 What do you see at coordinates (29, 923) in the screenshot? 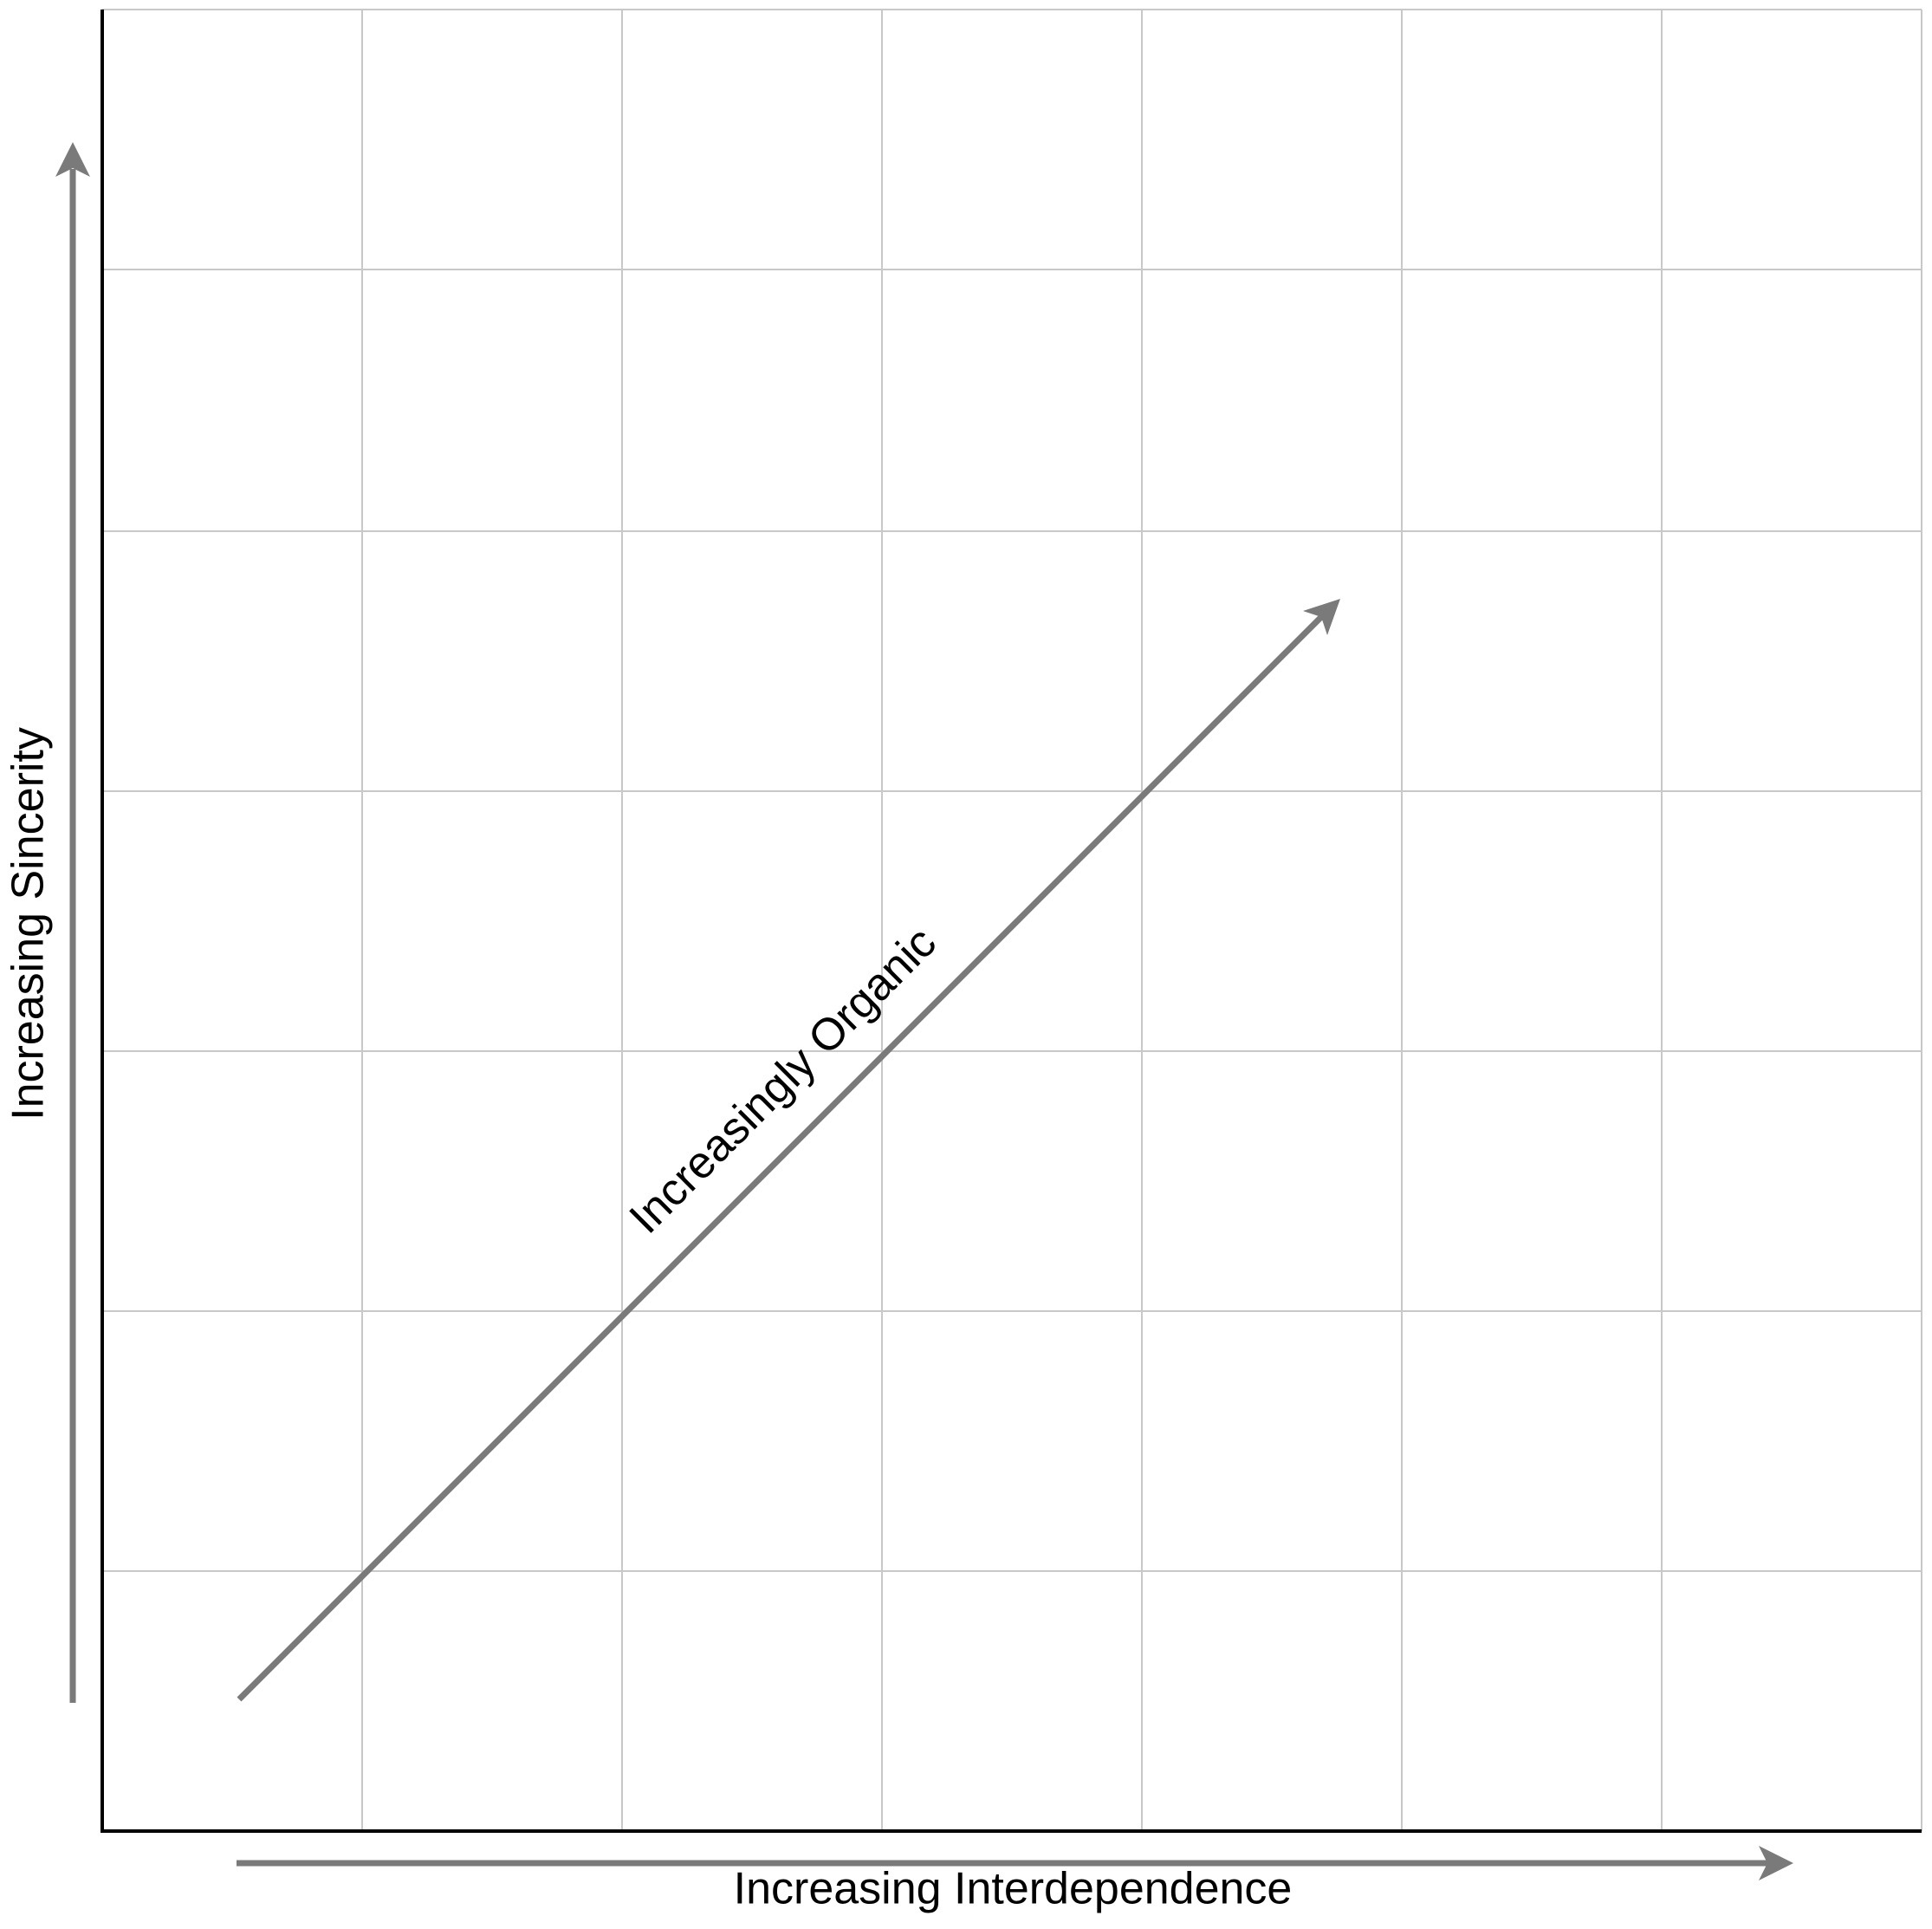
I see `y-axis-label: Increasing Sincerity` at bounding box center [29, 923].